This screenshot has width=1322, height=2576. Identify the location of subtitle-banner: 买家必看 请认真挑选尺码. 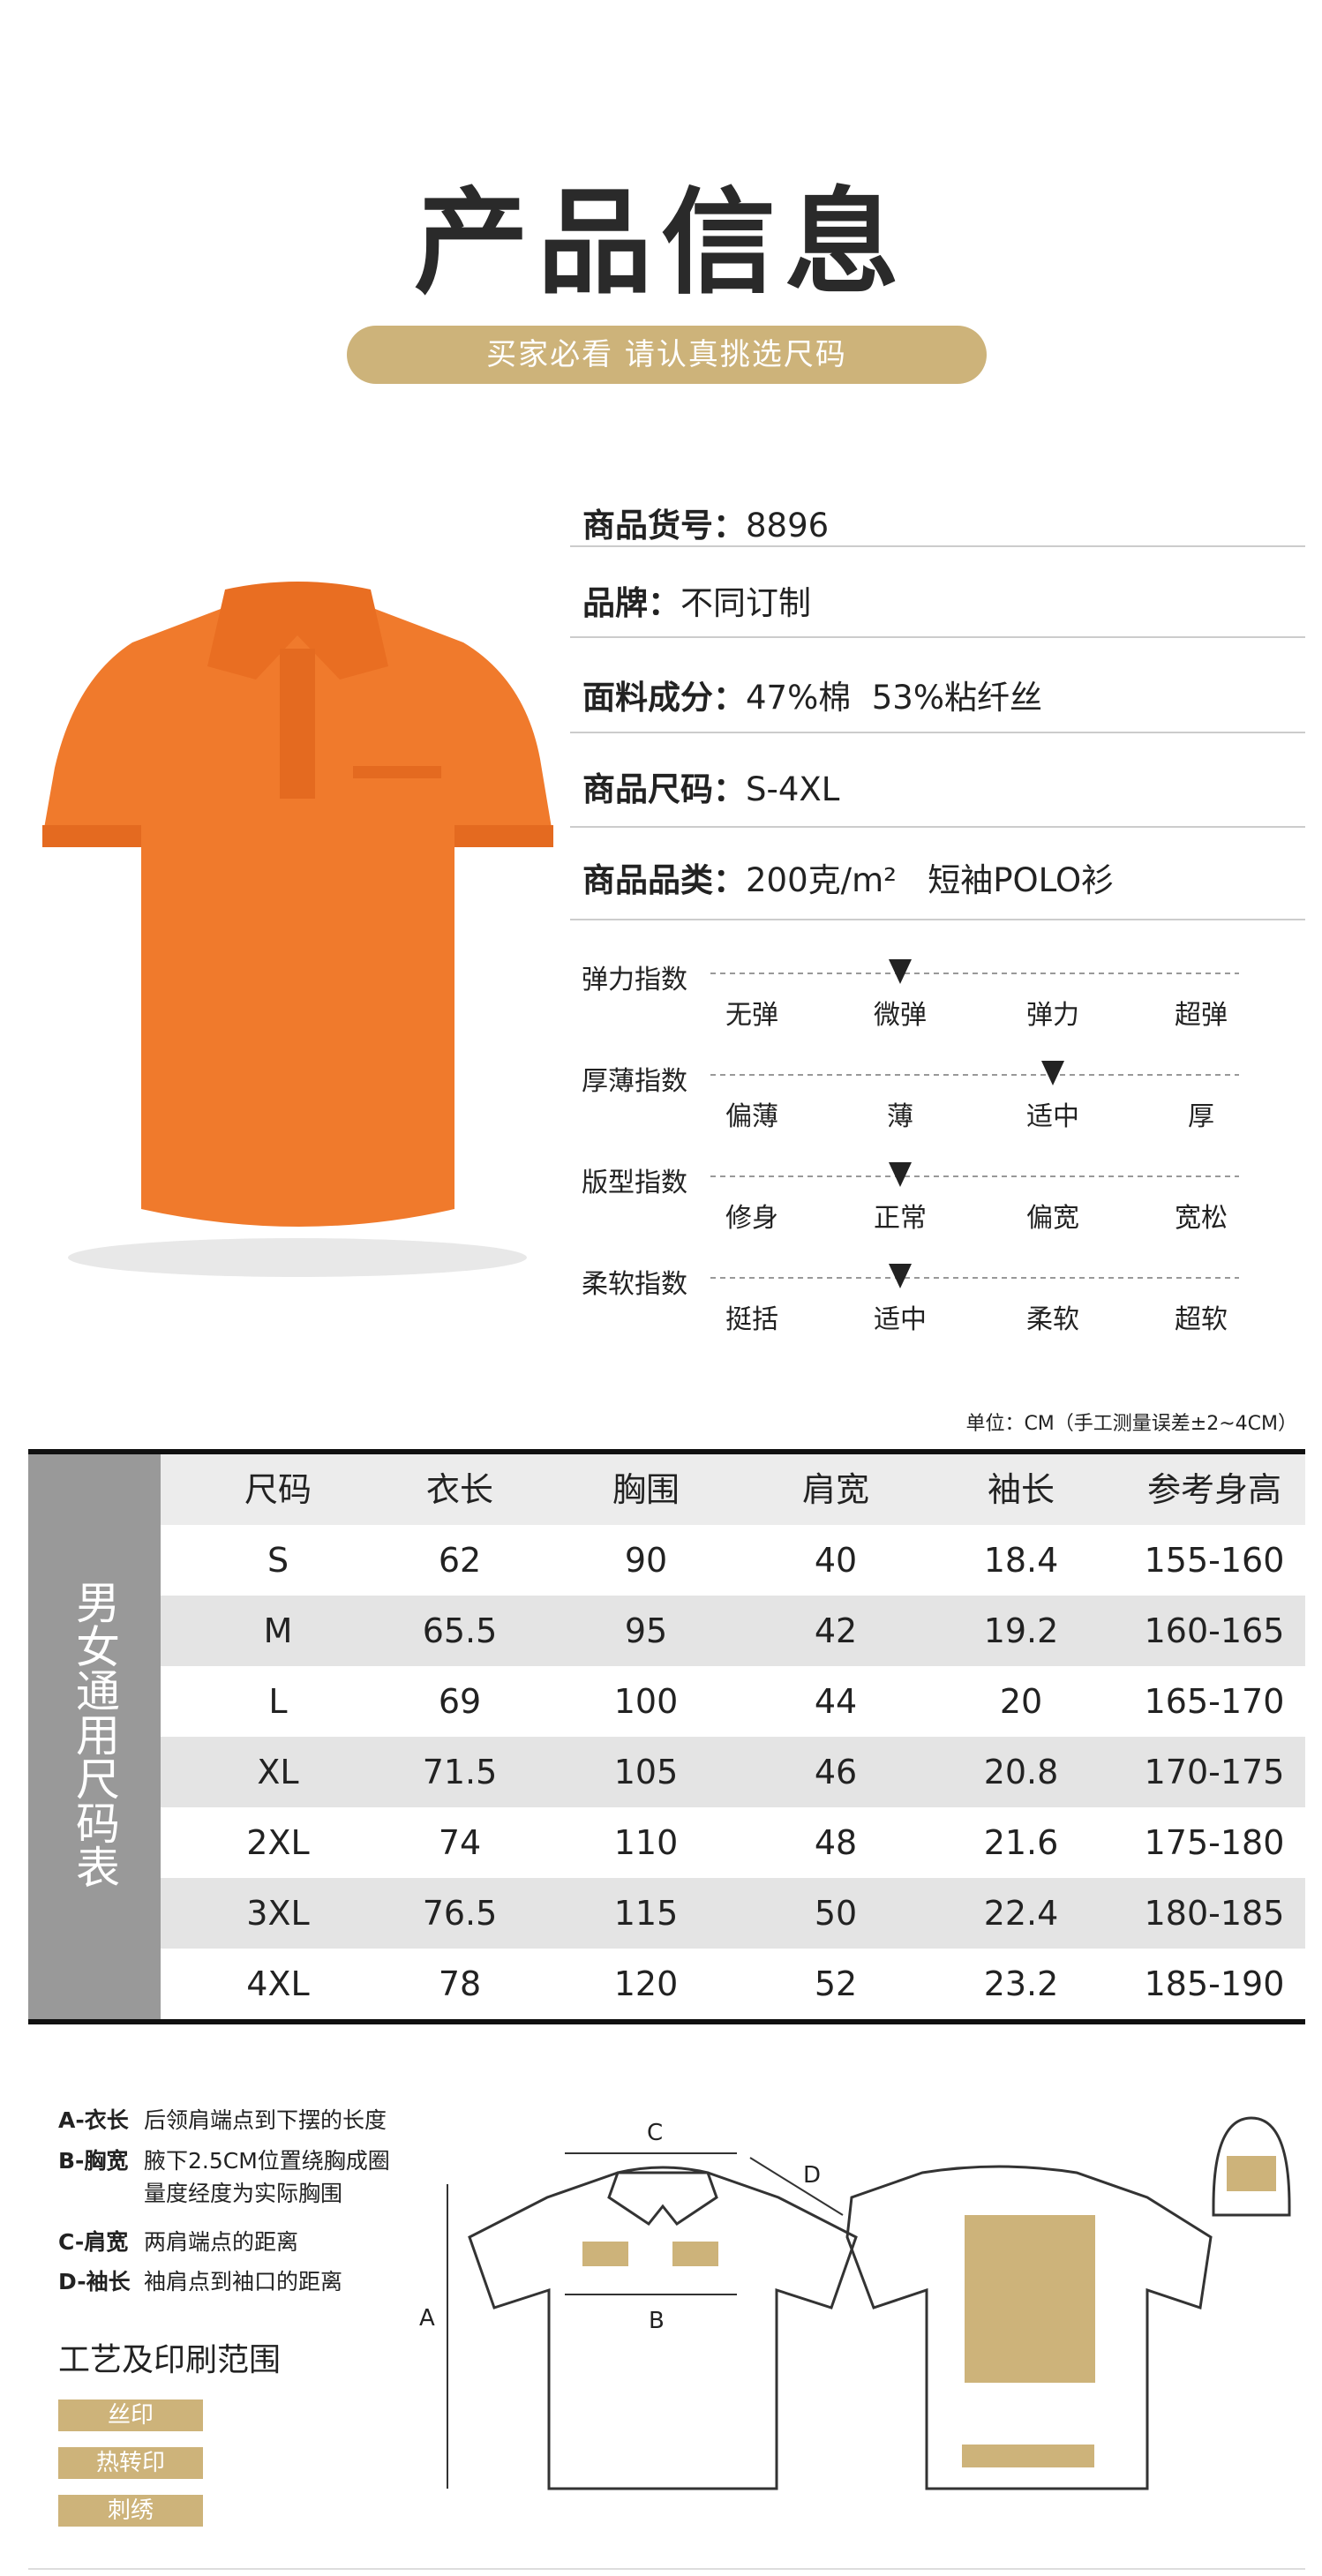
(667, 355).